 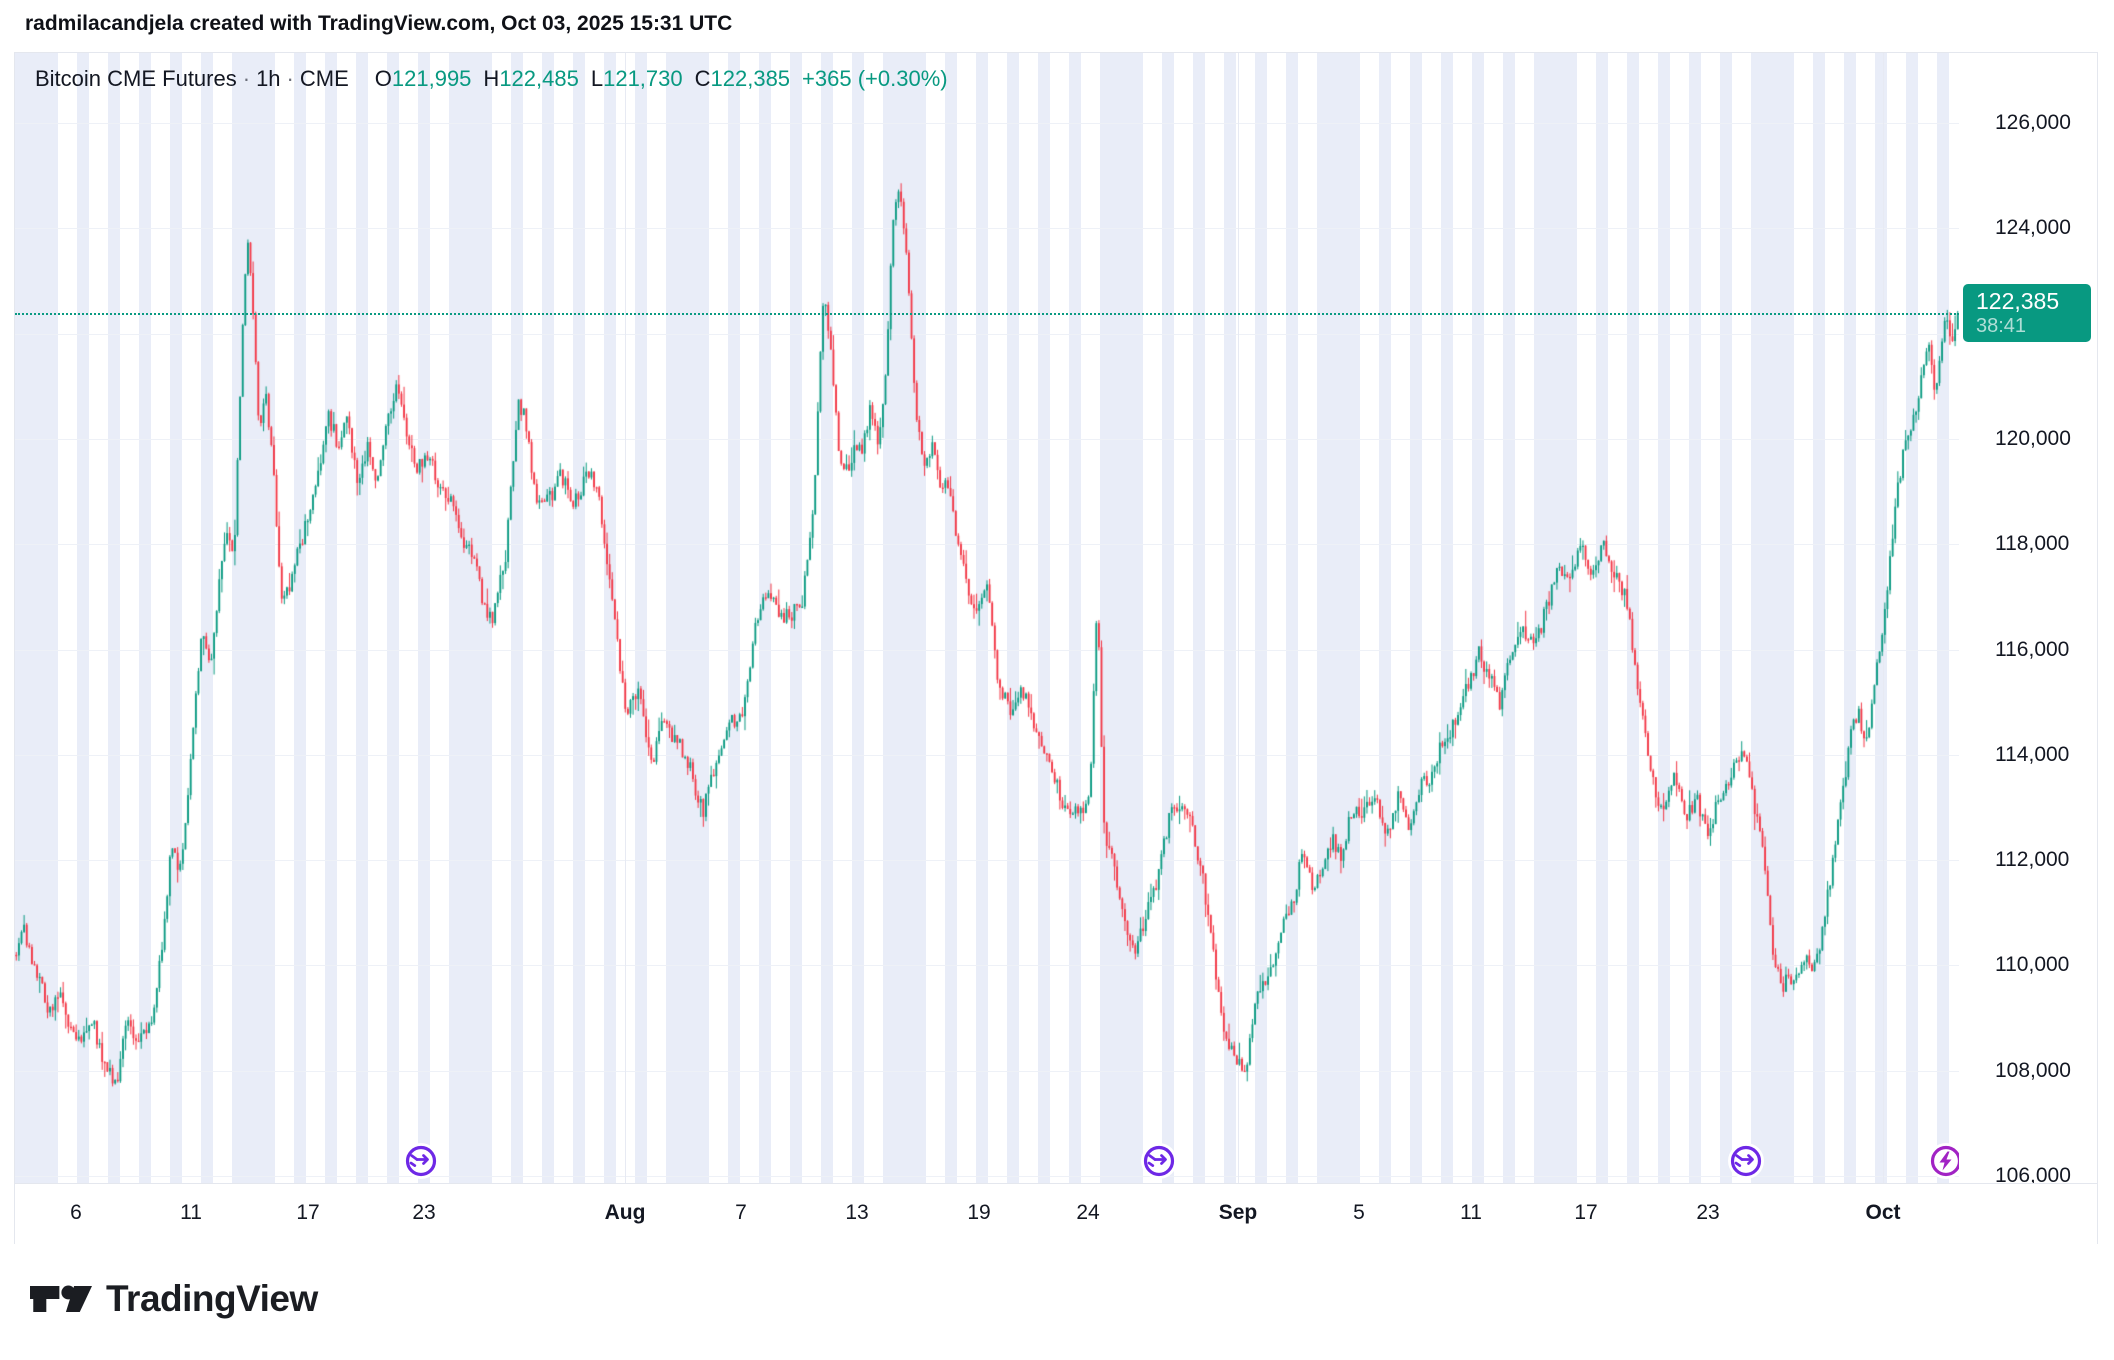 I want to click on change-value: +365 (+0.30%), so click(x=875, y=78).